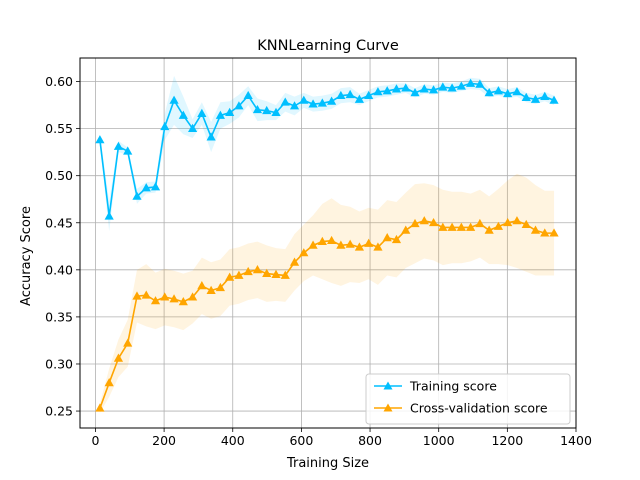 The image size is (640, 480). What do you see at coordinates (439, 440) in the screenshot?
I see `x-tick-label: 1000` at bounding box center [439, 440].